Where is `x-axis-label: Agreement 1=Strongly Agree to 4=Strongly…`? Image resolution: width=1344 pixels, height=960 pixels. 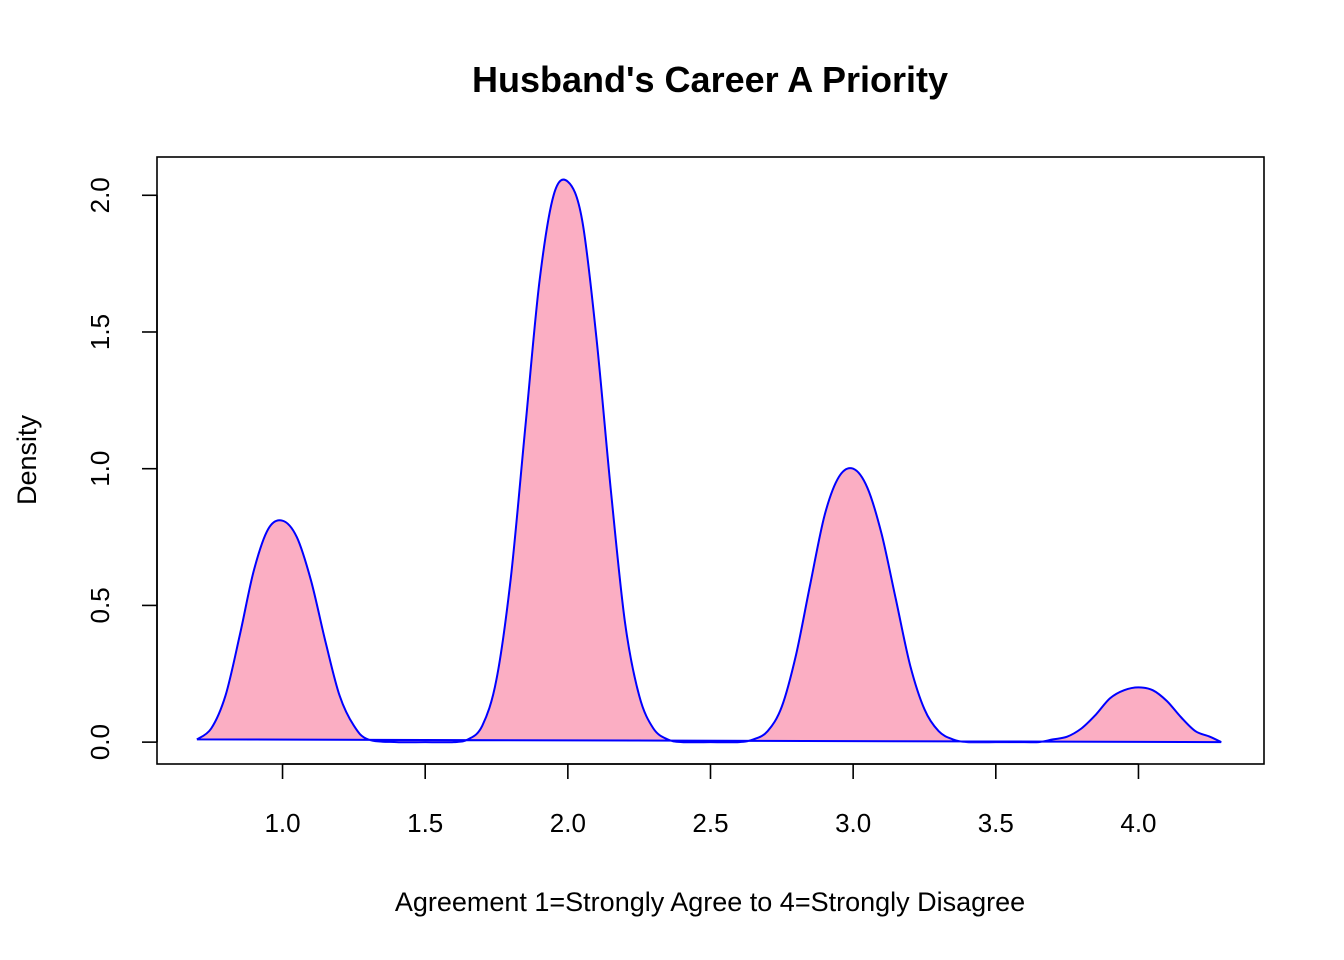 x-axis-label: Agreement 1=Strongly Agree to 4=Strongly… is located at coordinates (710, 902).